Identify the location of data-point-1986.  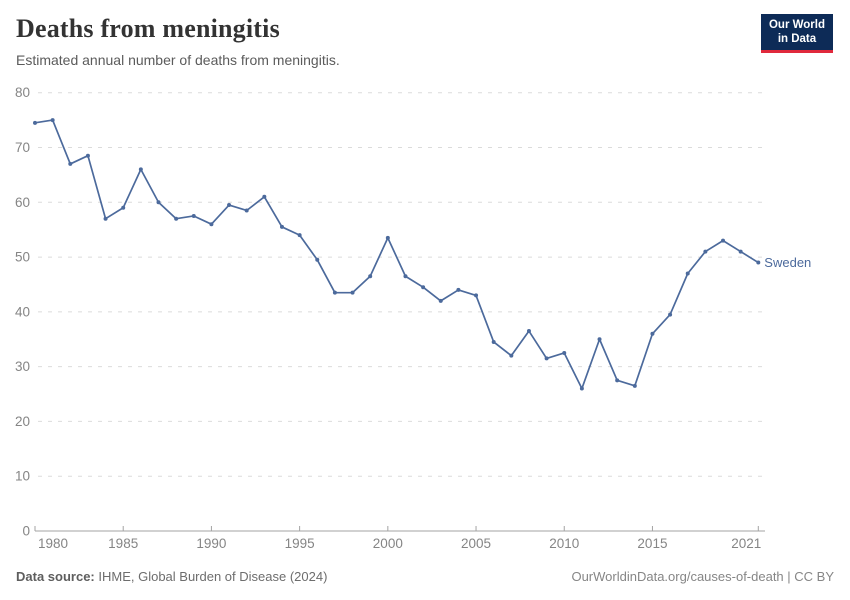
(140, 169).